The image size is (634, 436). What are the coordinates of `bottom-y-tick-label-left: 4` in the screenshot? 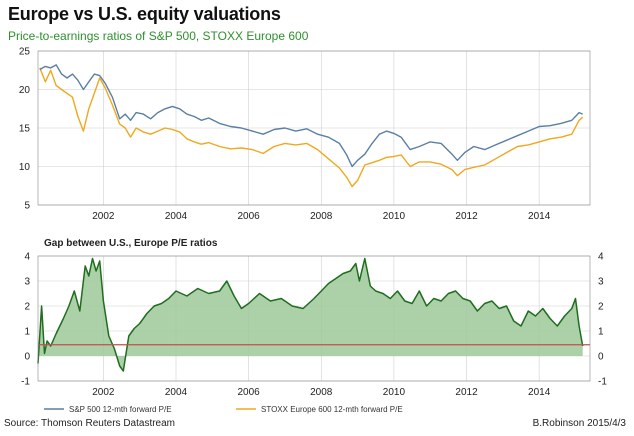 It's located at (27, 257).